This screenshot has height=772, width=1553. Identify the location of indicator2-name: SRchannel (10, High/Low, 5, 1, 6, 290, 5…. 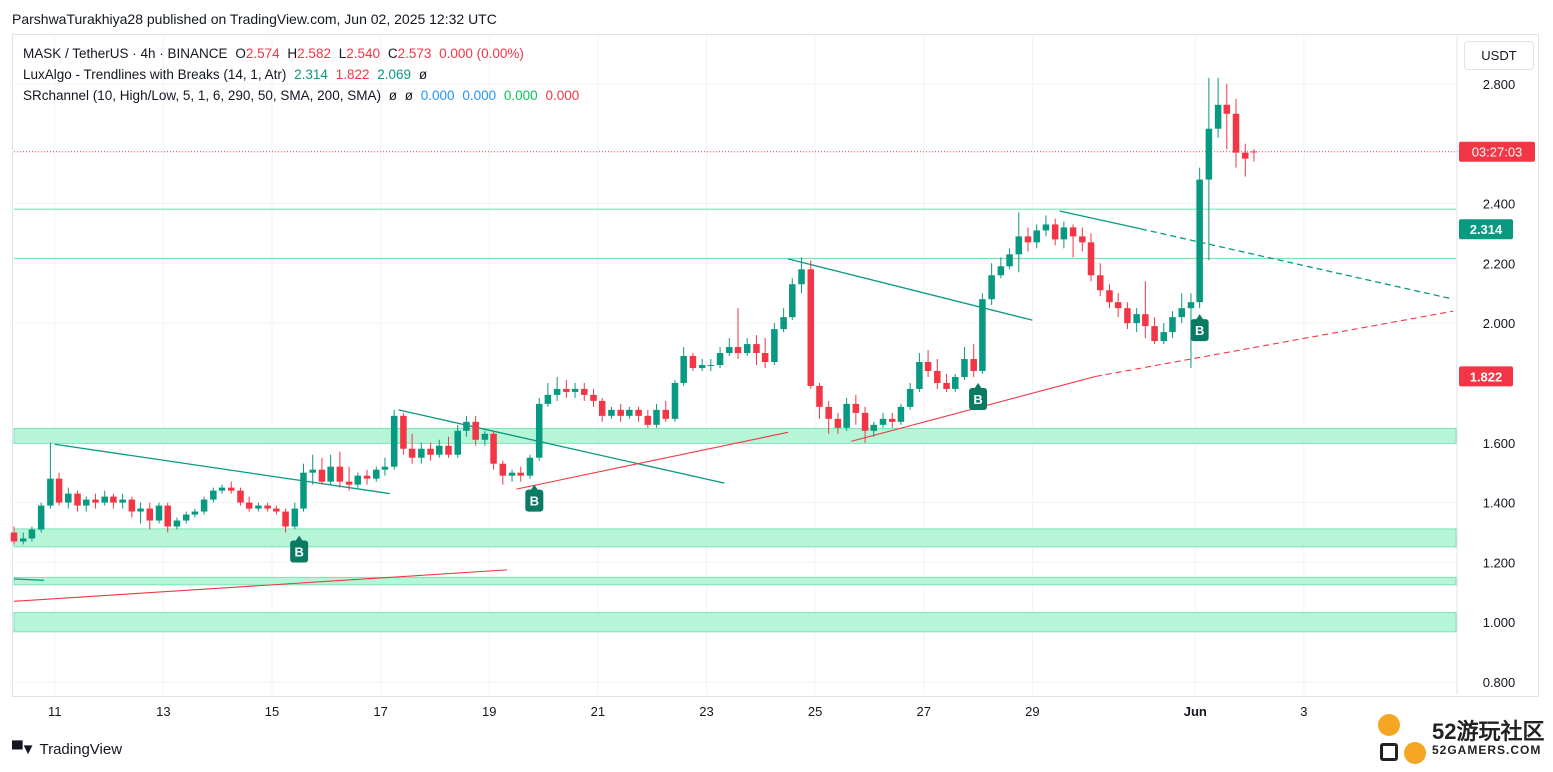
(202, 95).